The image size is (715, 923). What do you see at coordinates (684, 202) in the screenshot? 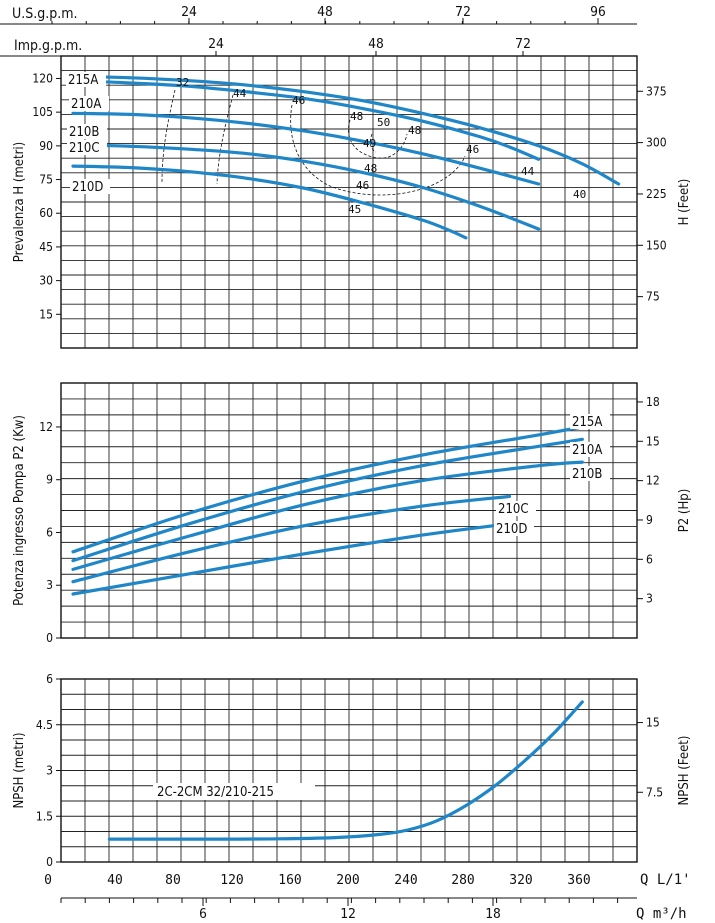
I see `y-right-axis-label: H (Feet)` at bounding box center [684, 202].